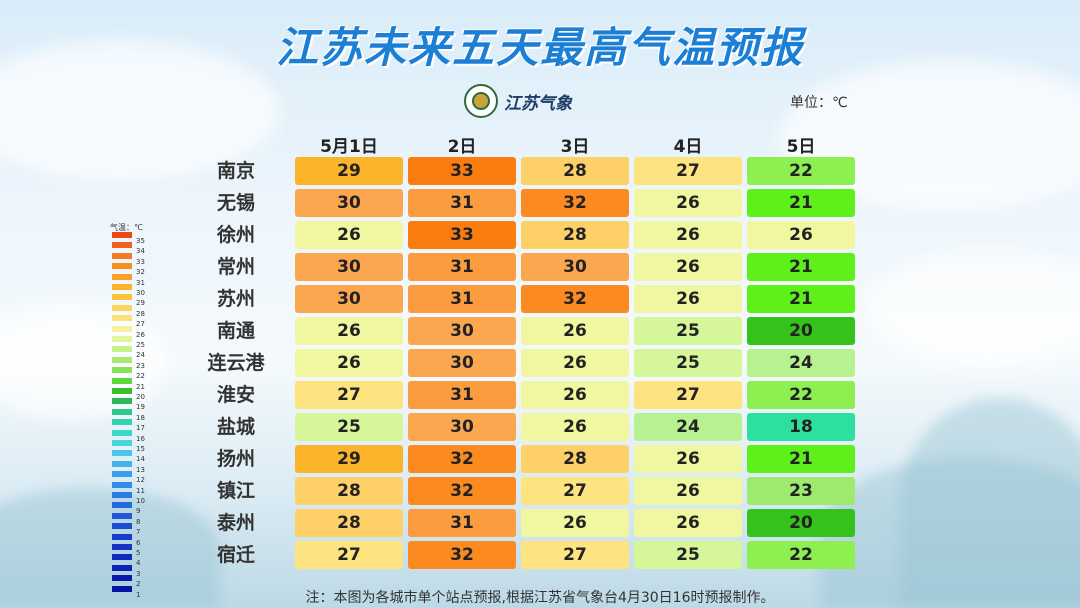  What do you see at coordinates (235, 555) in the screenshot?
I see `city-label: 宿迁` at bounding box center [235, 555].